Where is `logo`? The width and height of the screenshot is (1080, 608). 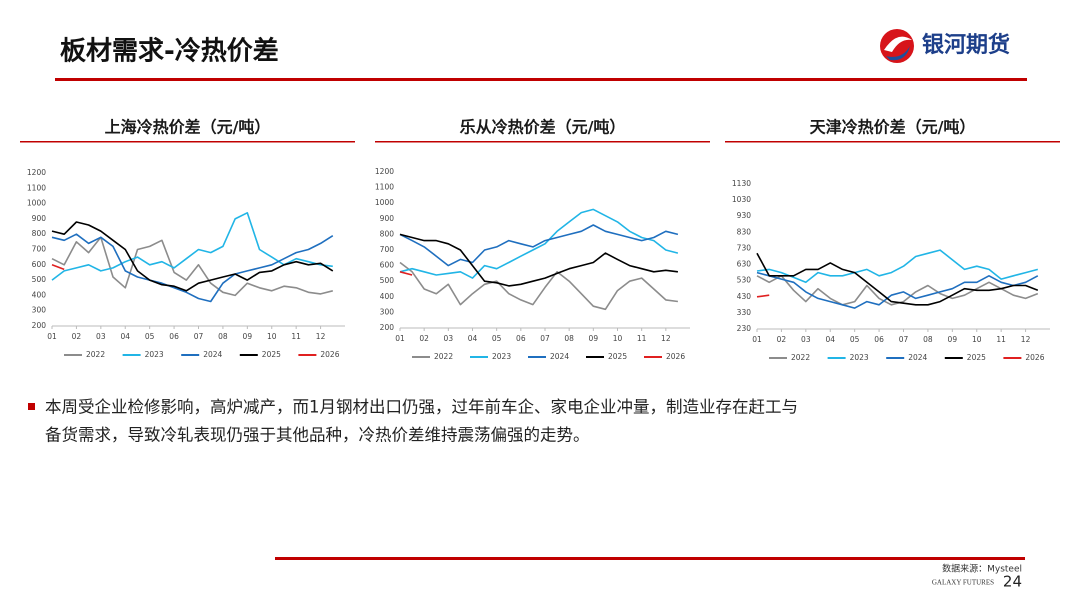 logo is located at coordinates (897, 46).